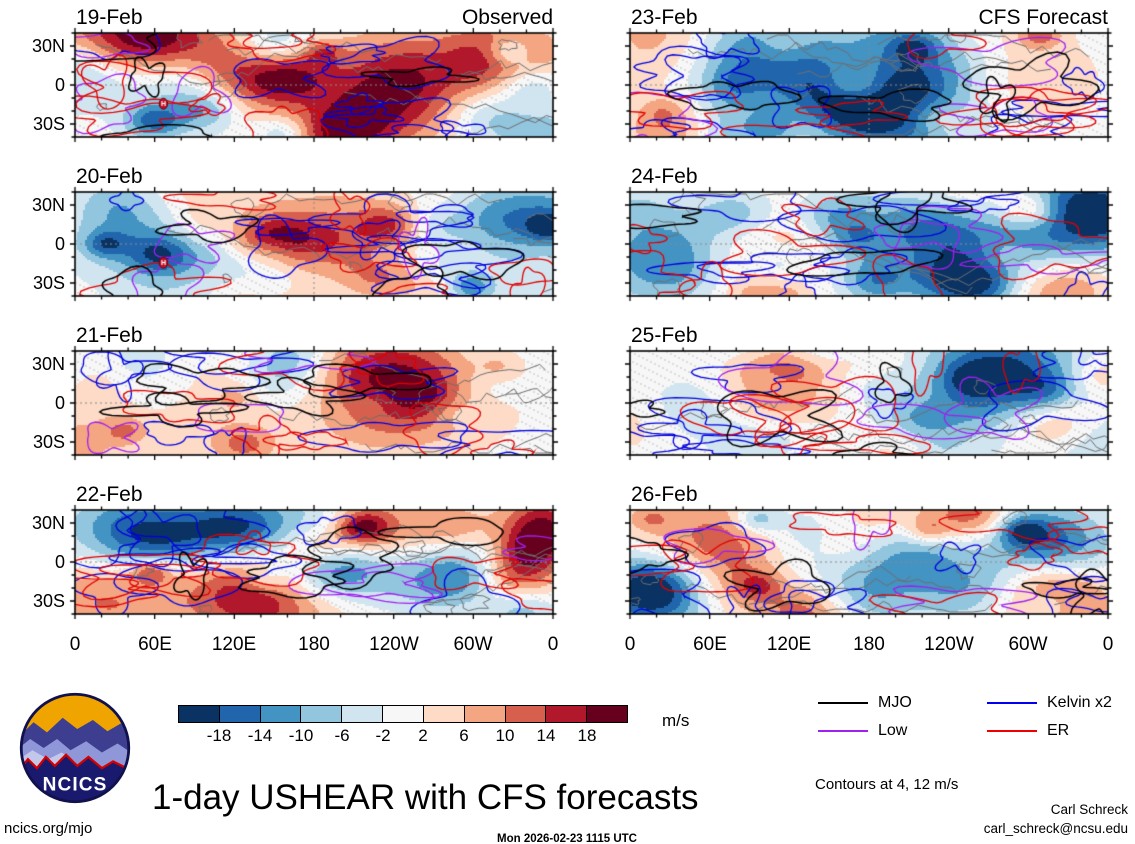 This screenshot has height=844, width=1135. What do you see at coordinates (546, 735) in the screenshot?
I see `colorbar-tick-label: 14` at bounding box center [546, 735].